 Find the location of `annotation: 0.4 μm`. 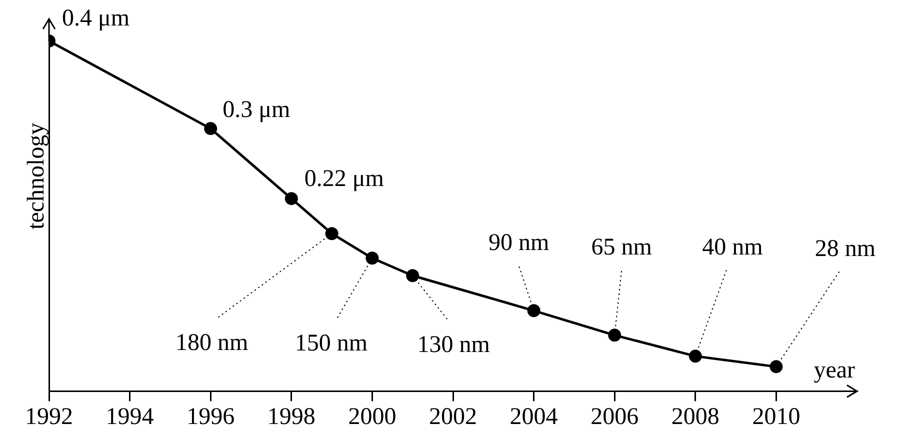

annotation: 0.4 μm is located at coordinates (96, 18).